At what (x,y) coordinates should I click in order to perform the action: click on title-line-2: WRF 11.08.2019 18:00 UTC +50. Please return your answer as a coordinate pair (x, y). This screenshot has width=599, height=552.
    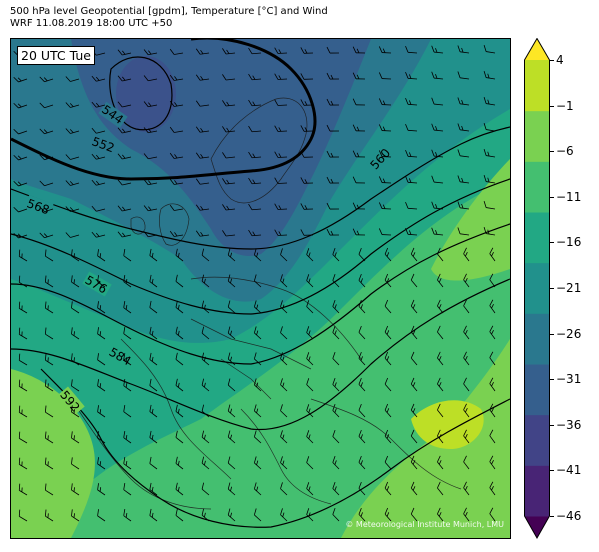
    Looking at the image, I should click on (91, 23).